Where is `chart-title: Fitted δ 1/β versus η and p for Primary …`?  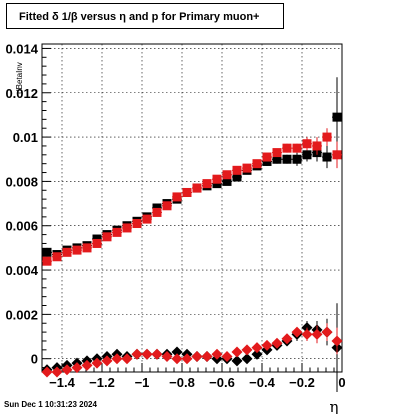
chart-title: Fitted δ 1/β versus η and p for Primary … is located at coordinates (145, 16).